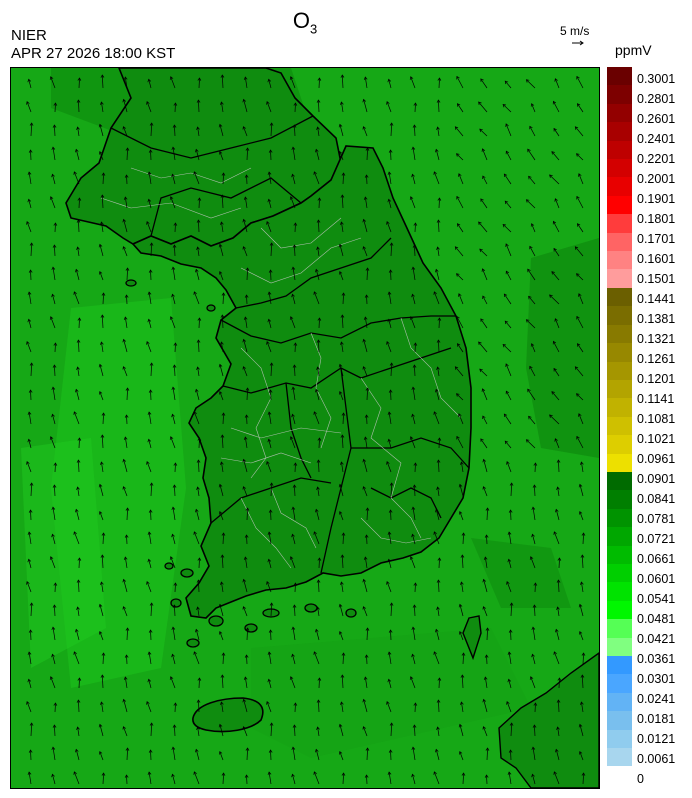  I want to click on colorbar-label: 0.0361, so click(656, 659).